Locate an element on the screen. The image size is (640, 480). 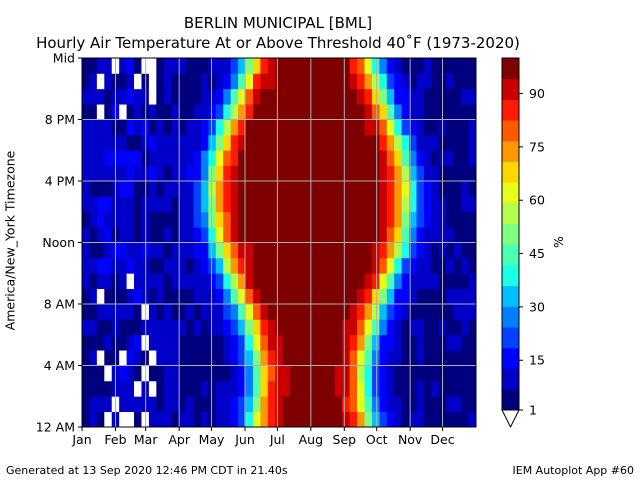
x-tick-label: Jan is located at coordinates (81, 439).